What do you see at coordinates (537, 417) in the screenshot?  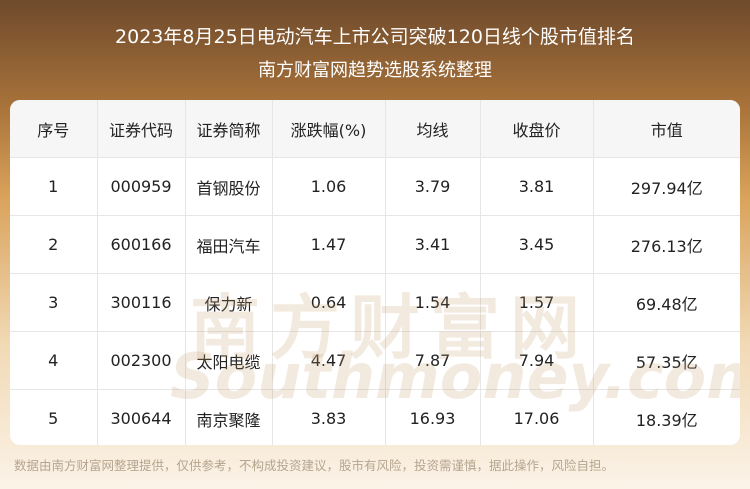 I see `table-cell: 17.06` at bounding box center [537, 417].